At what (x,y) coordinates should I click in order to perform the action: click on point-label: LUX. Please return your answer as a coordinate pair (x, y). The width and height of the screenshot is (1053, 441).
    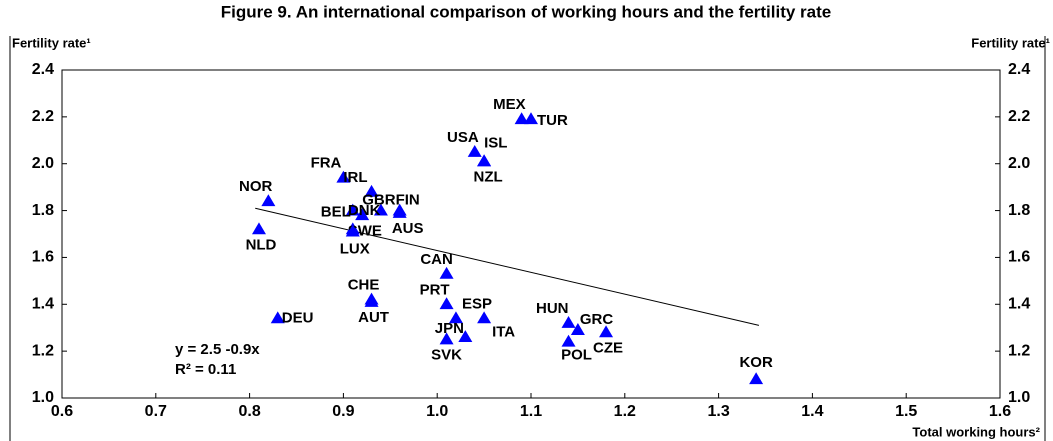
    Looking at the image, I should click on (355, 249).